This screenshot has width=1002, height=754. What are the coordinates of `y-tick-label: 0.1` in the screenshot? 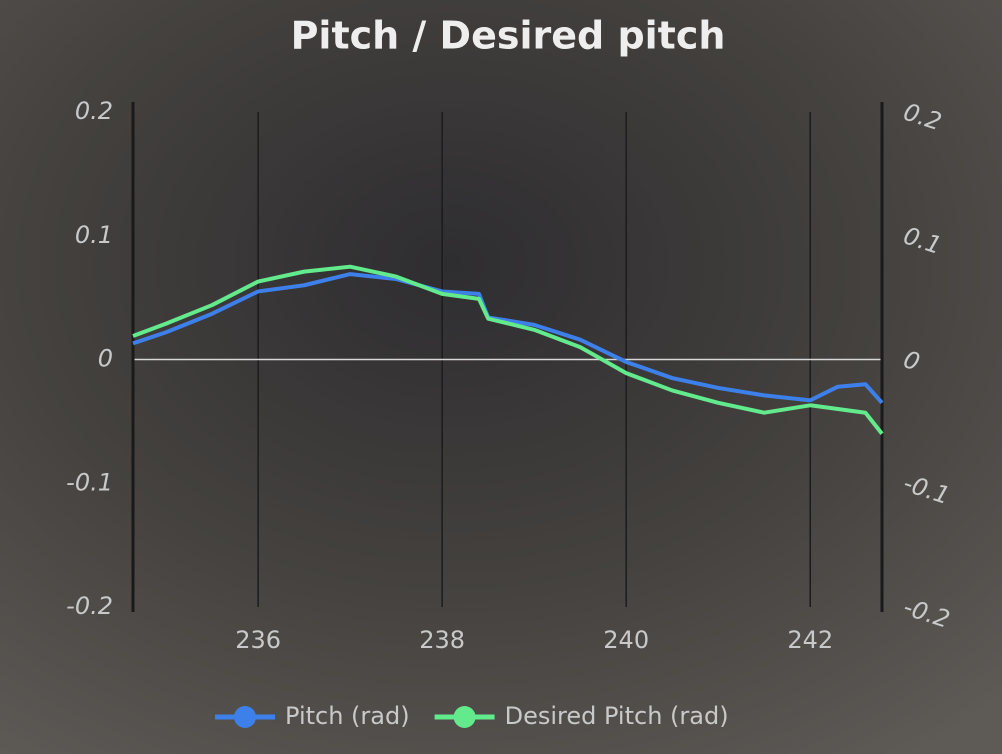 It's located at (94, 235).